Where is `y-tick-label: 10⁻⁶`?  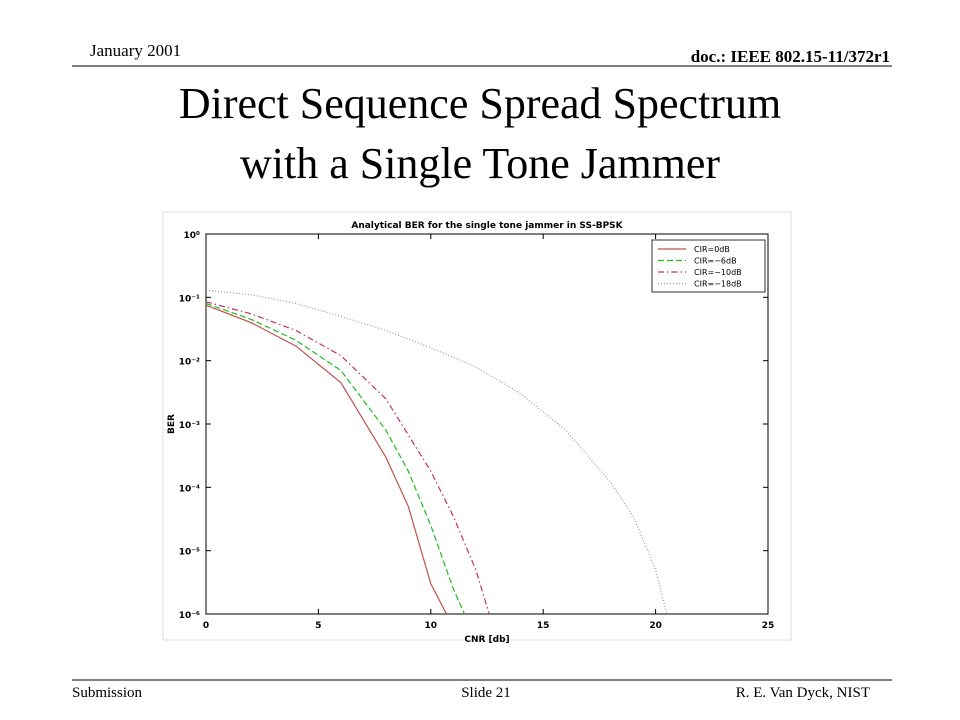 y-tick-label: 10⁻⁶ is located at coordinates (189, 616).